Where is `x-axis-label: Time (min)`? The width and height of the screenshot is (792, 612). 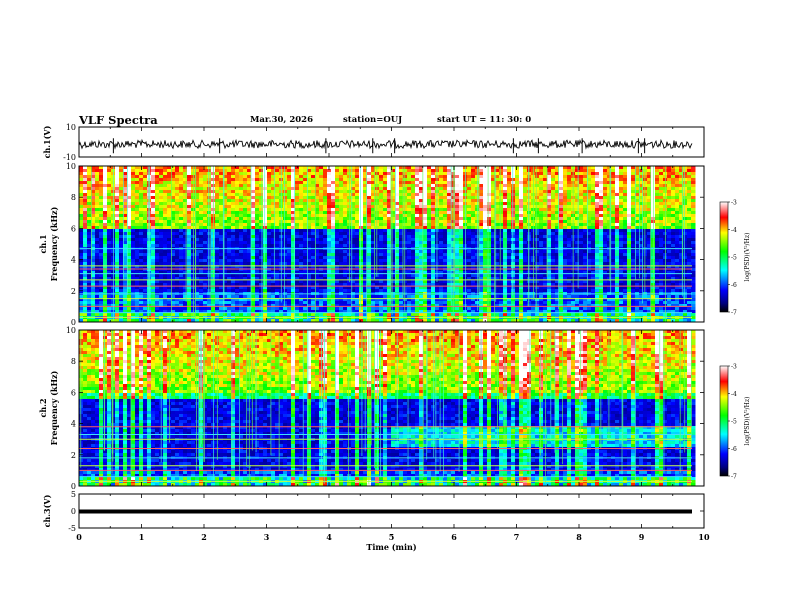 x-axis-label: Time (min) is located at coordinates (391, 547).